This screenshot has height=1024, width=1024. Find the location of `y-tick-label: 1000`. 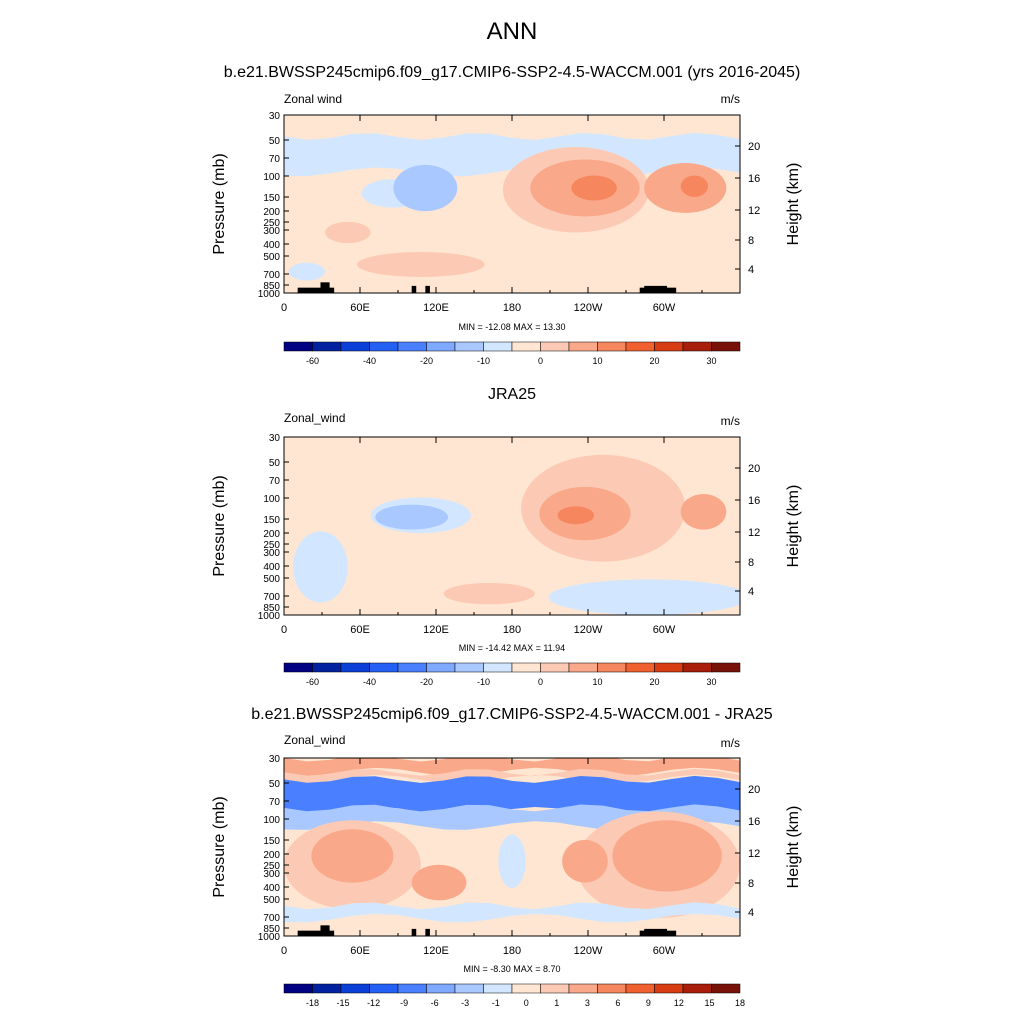

y-tick-label: 1000 is located at coordinates (269, 616).